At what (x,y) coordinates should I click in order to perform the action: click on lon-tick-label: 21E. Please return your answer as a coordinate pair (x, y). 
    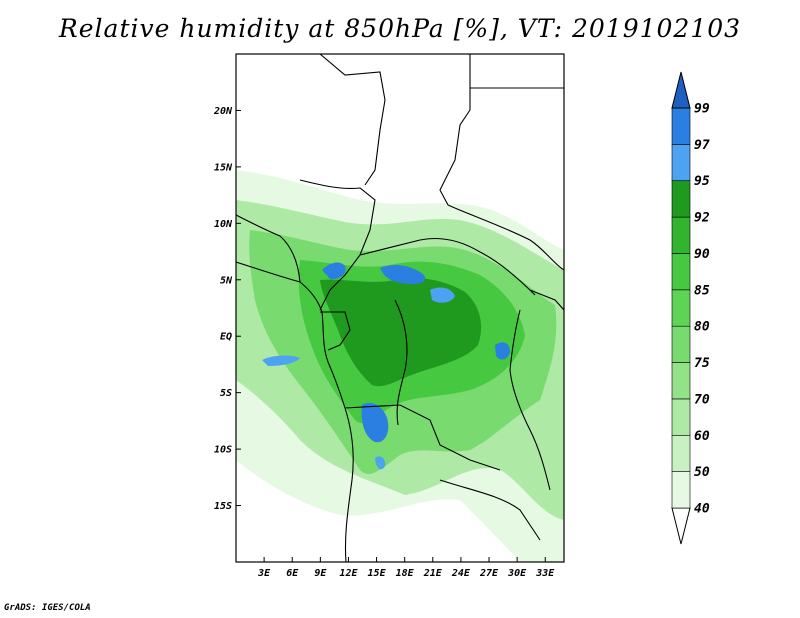
    Looking at the image, I should click on (433, 573).